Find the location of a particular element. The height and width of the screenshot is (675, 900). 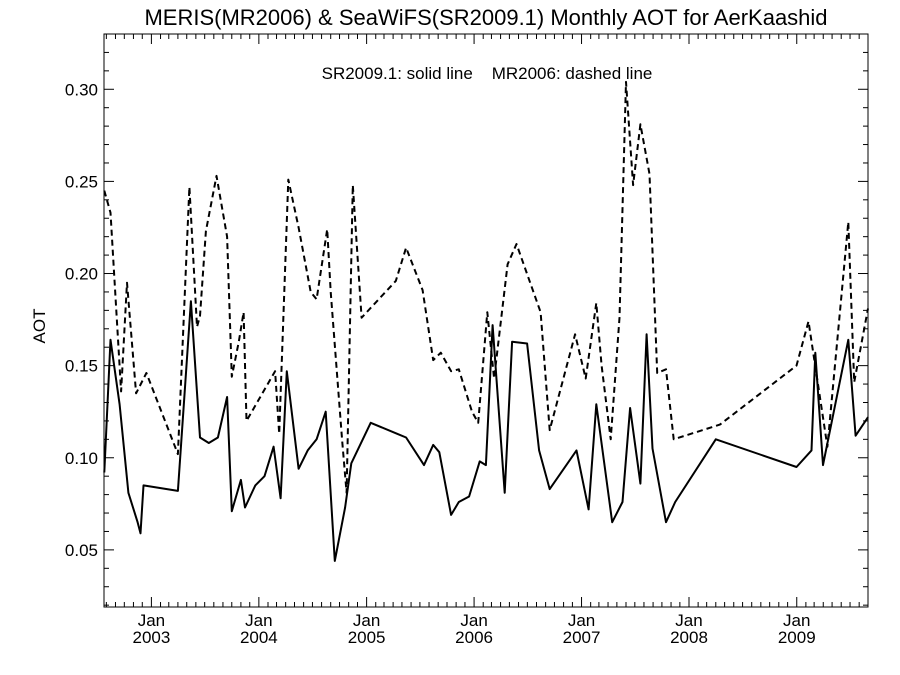

line-style-annotation: SR2009.1: solid line MR2006: dashed line is located at coordinates (487, 73).